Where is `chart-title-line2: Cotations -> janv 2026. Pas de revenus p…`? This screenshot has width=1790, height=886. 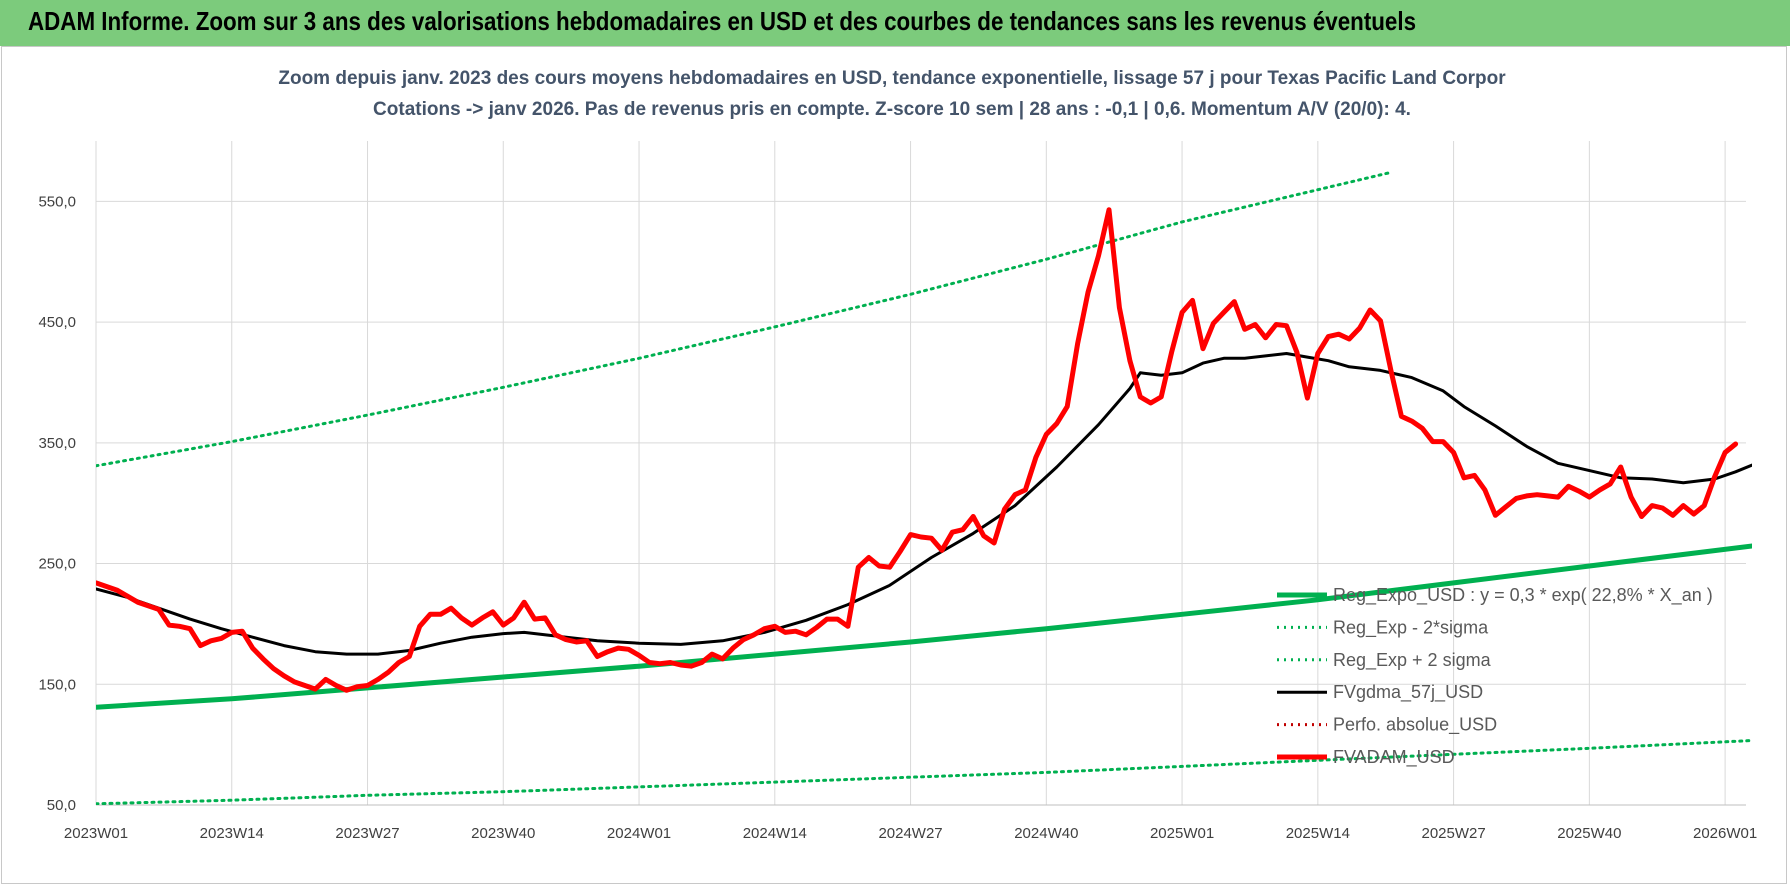 chart-title-line2: Cotations -> janv 2026. Pas de revenus p… is located at coordinates (892, 109).